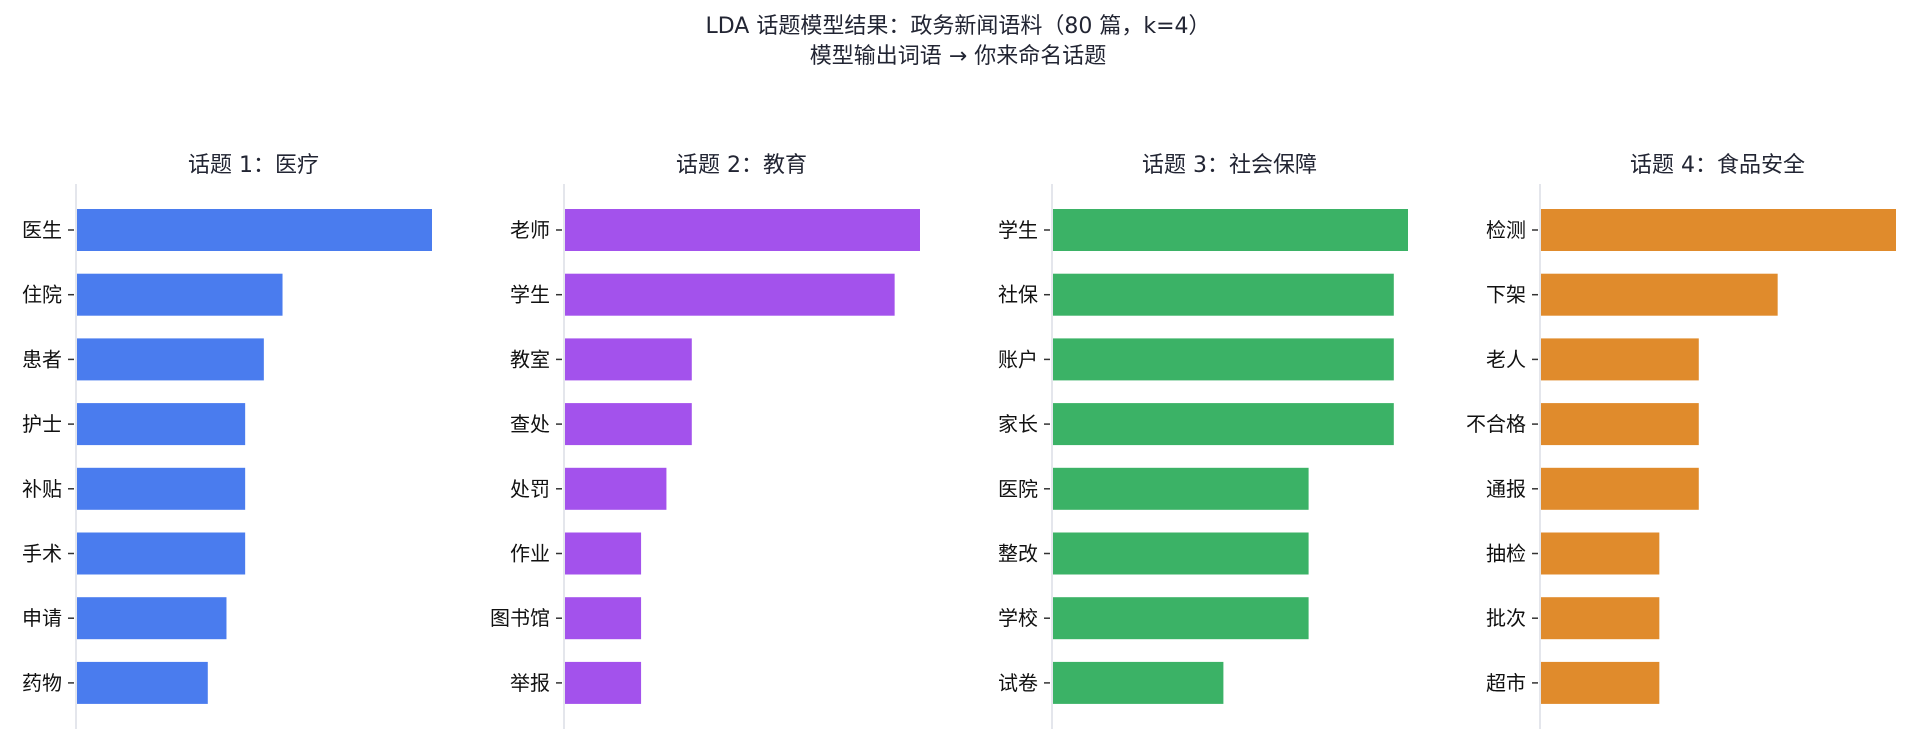  Describe the element at coordinates (958, 56) in the screenshot. I see `chart-subtitle: 模型输出词语 → 你来命名话题` at that location.